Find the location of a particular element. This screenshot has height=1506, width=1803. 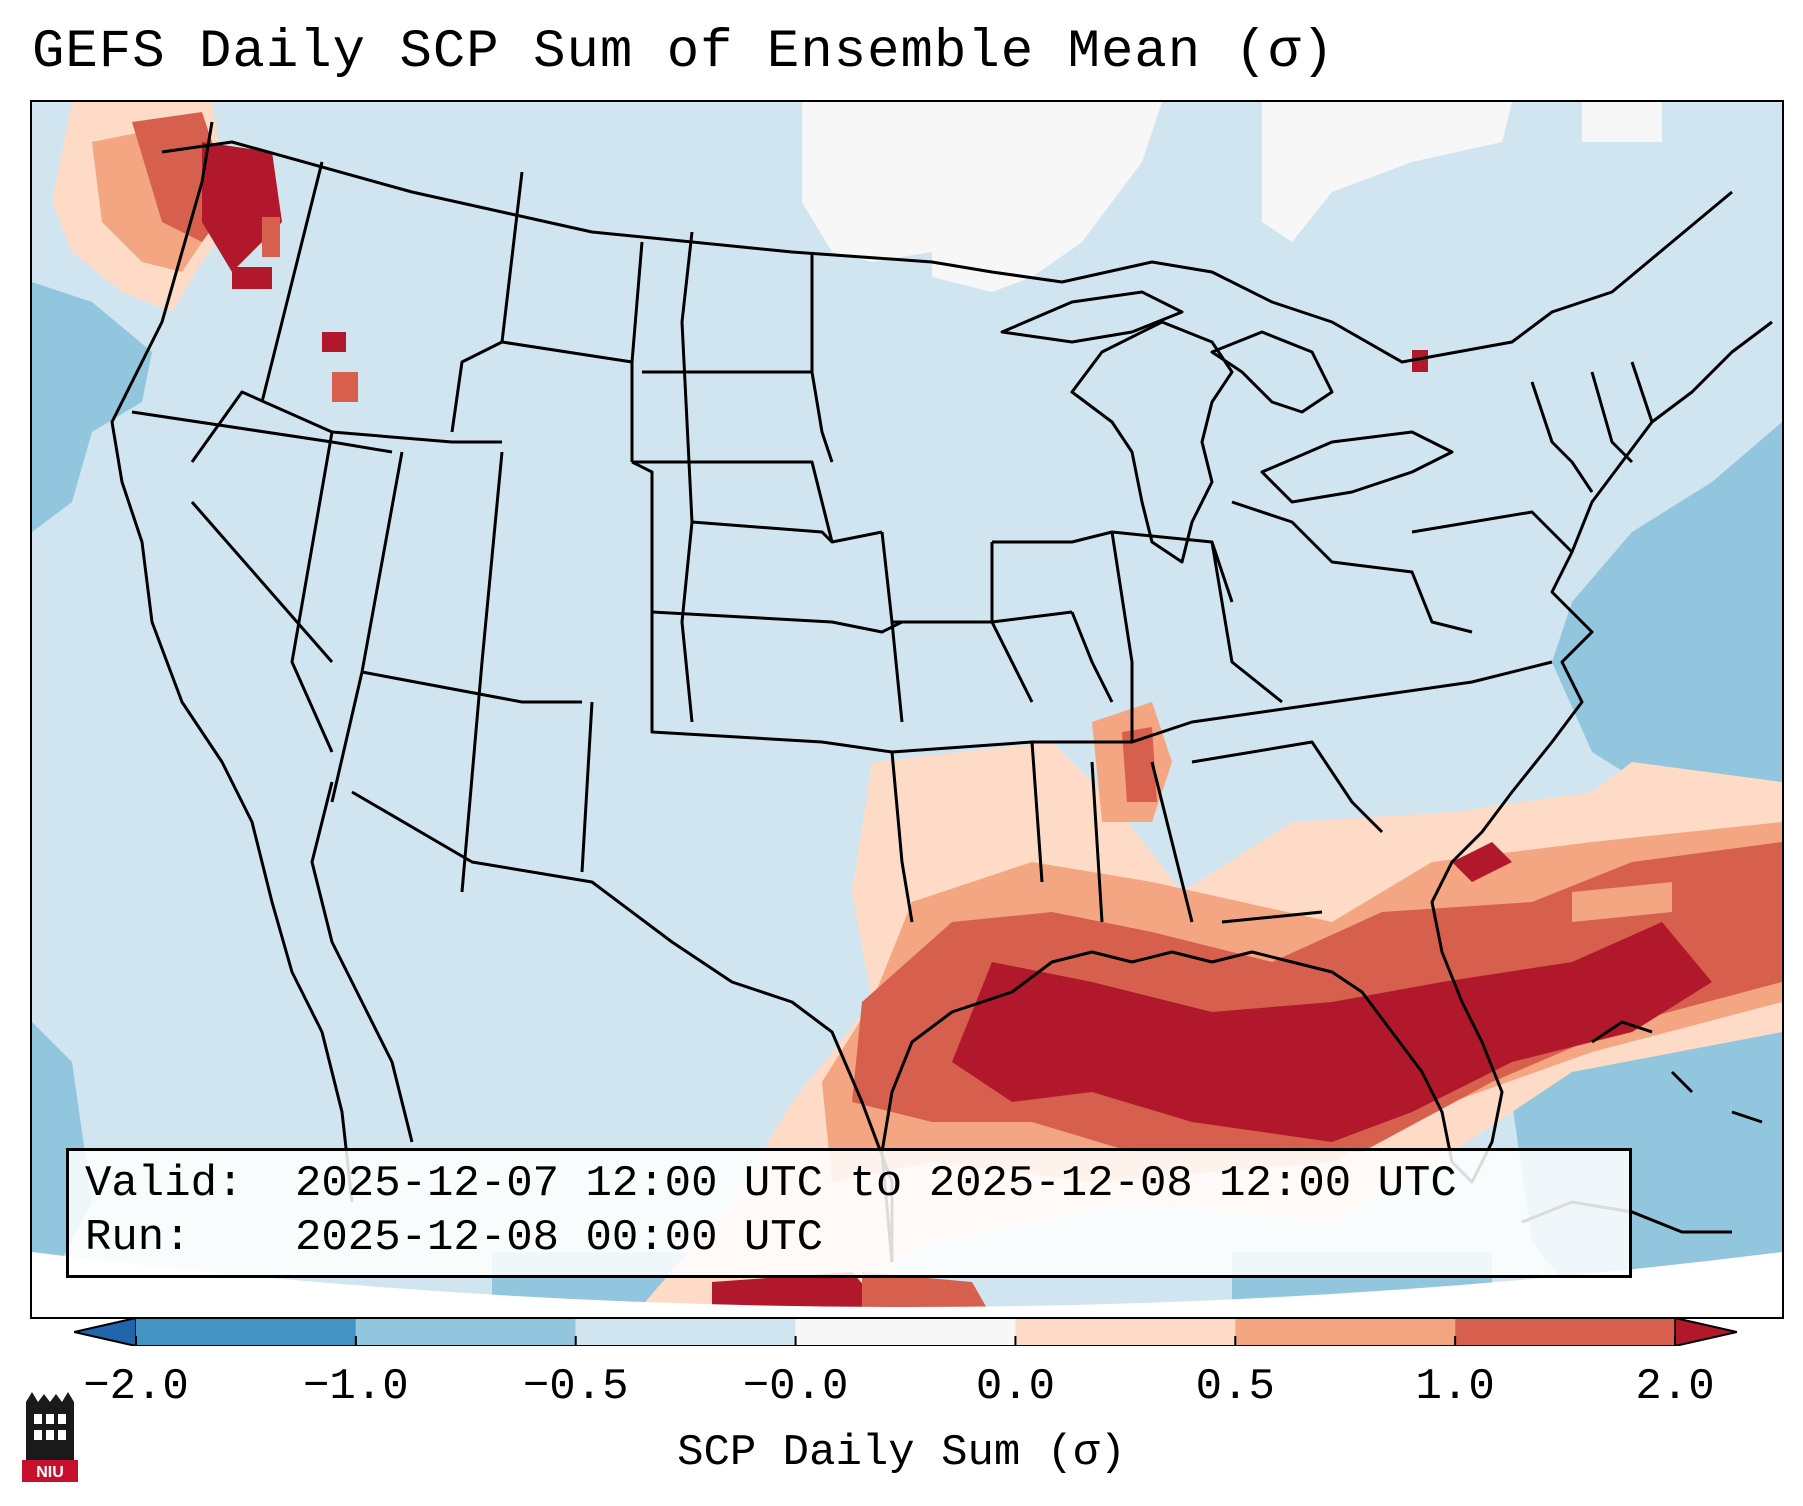

colorbar-tick-label: 0.0 is located at coordinates (1015, 1387).